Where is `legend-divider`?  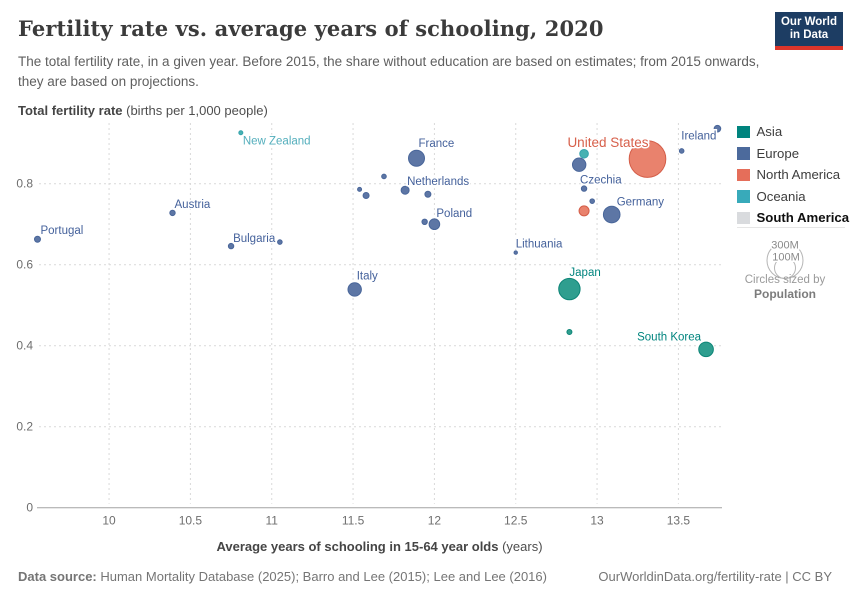 legend-divider is located at coordinates (791, 227).